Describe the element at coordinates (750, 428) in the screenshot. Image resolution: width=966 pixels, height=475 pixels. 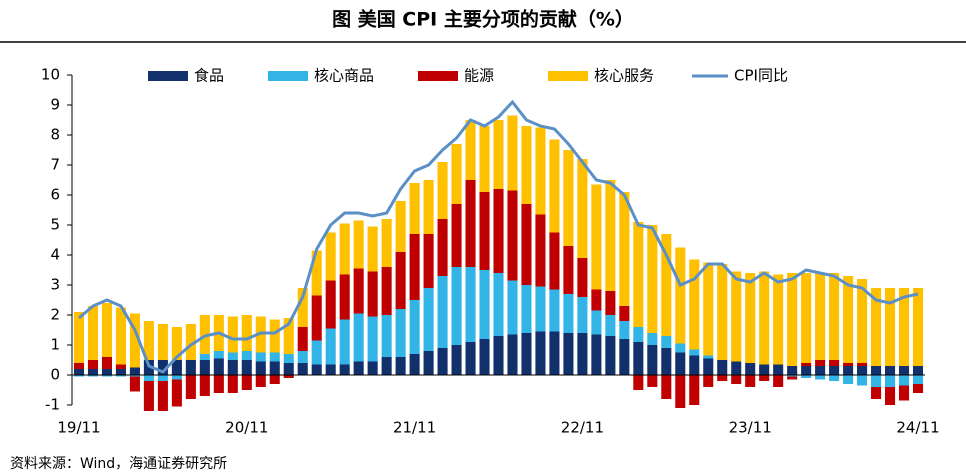
I see `x-tick-label: 23/11` at that location.